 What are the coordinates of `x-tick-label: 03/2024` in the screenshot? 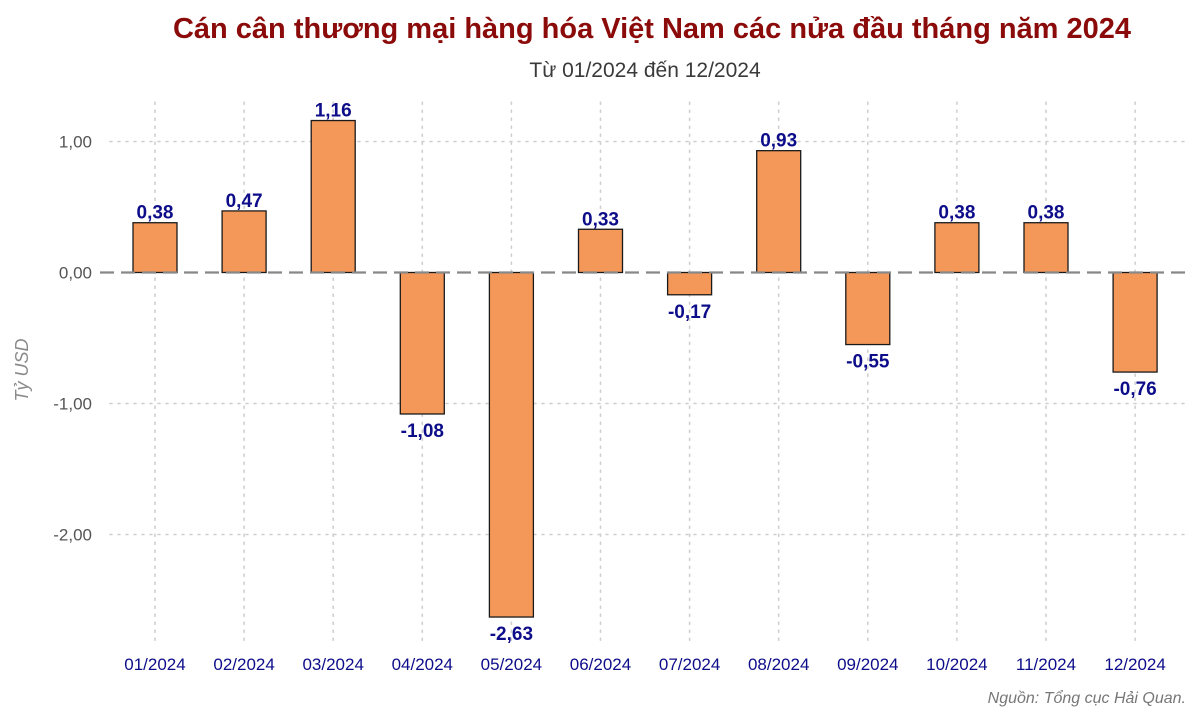 It's located at (332, 664).